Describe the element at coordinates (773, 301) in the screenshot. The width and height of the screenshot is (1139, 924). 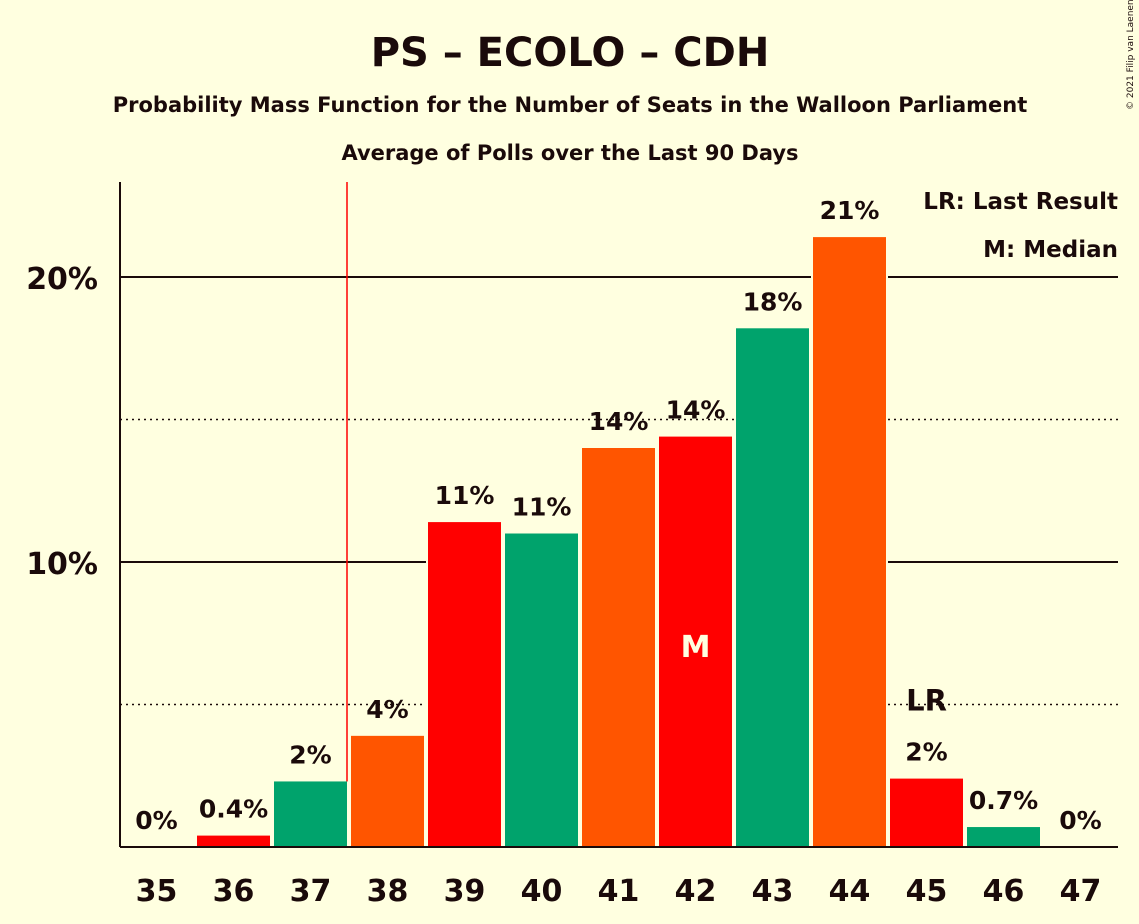
I see `value-label-43: 18%` at that location.